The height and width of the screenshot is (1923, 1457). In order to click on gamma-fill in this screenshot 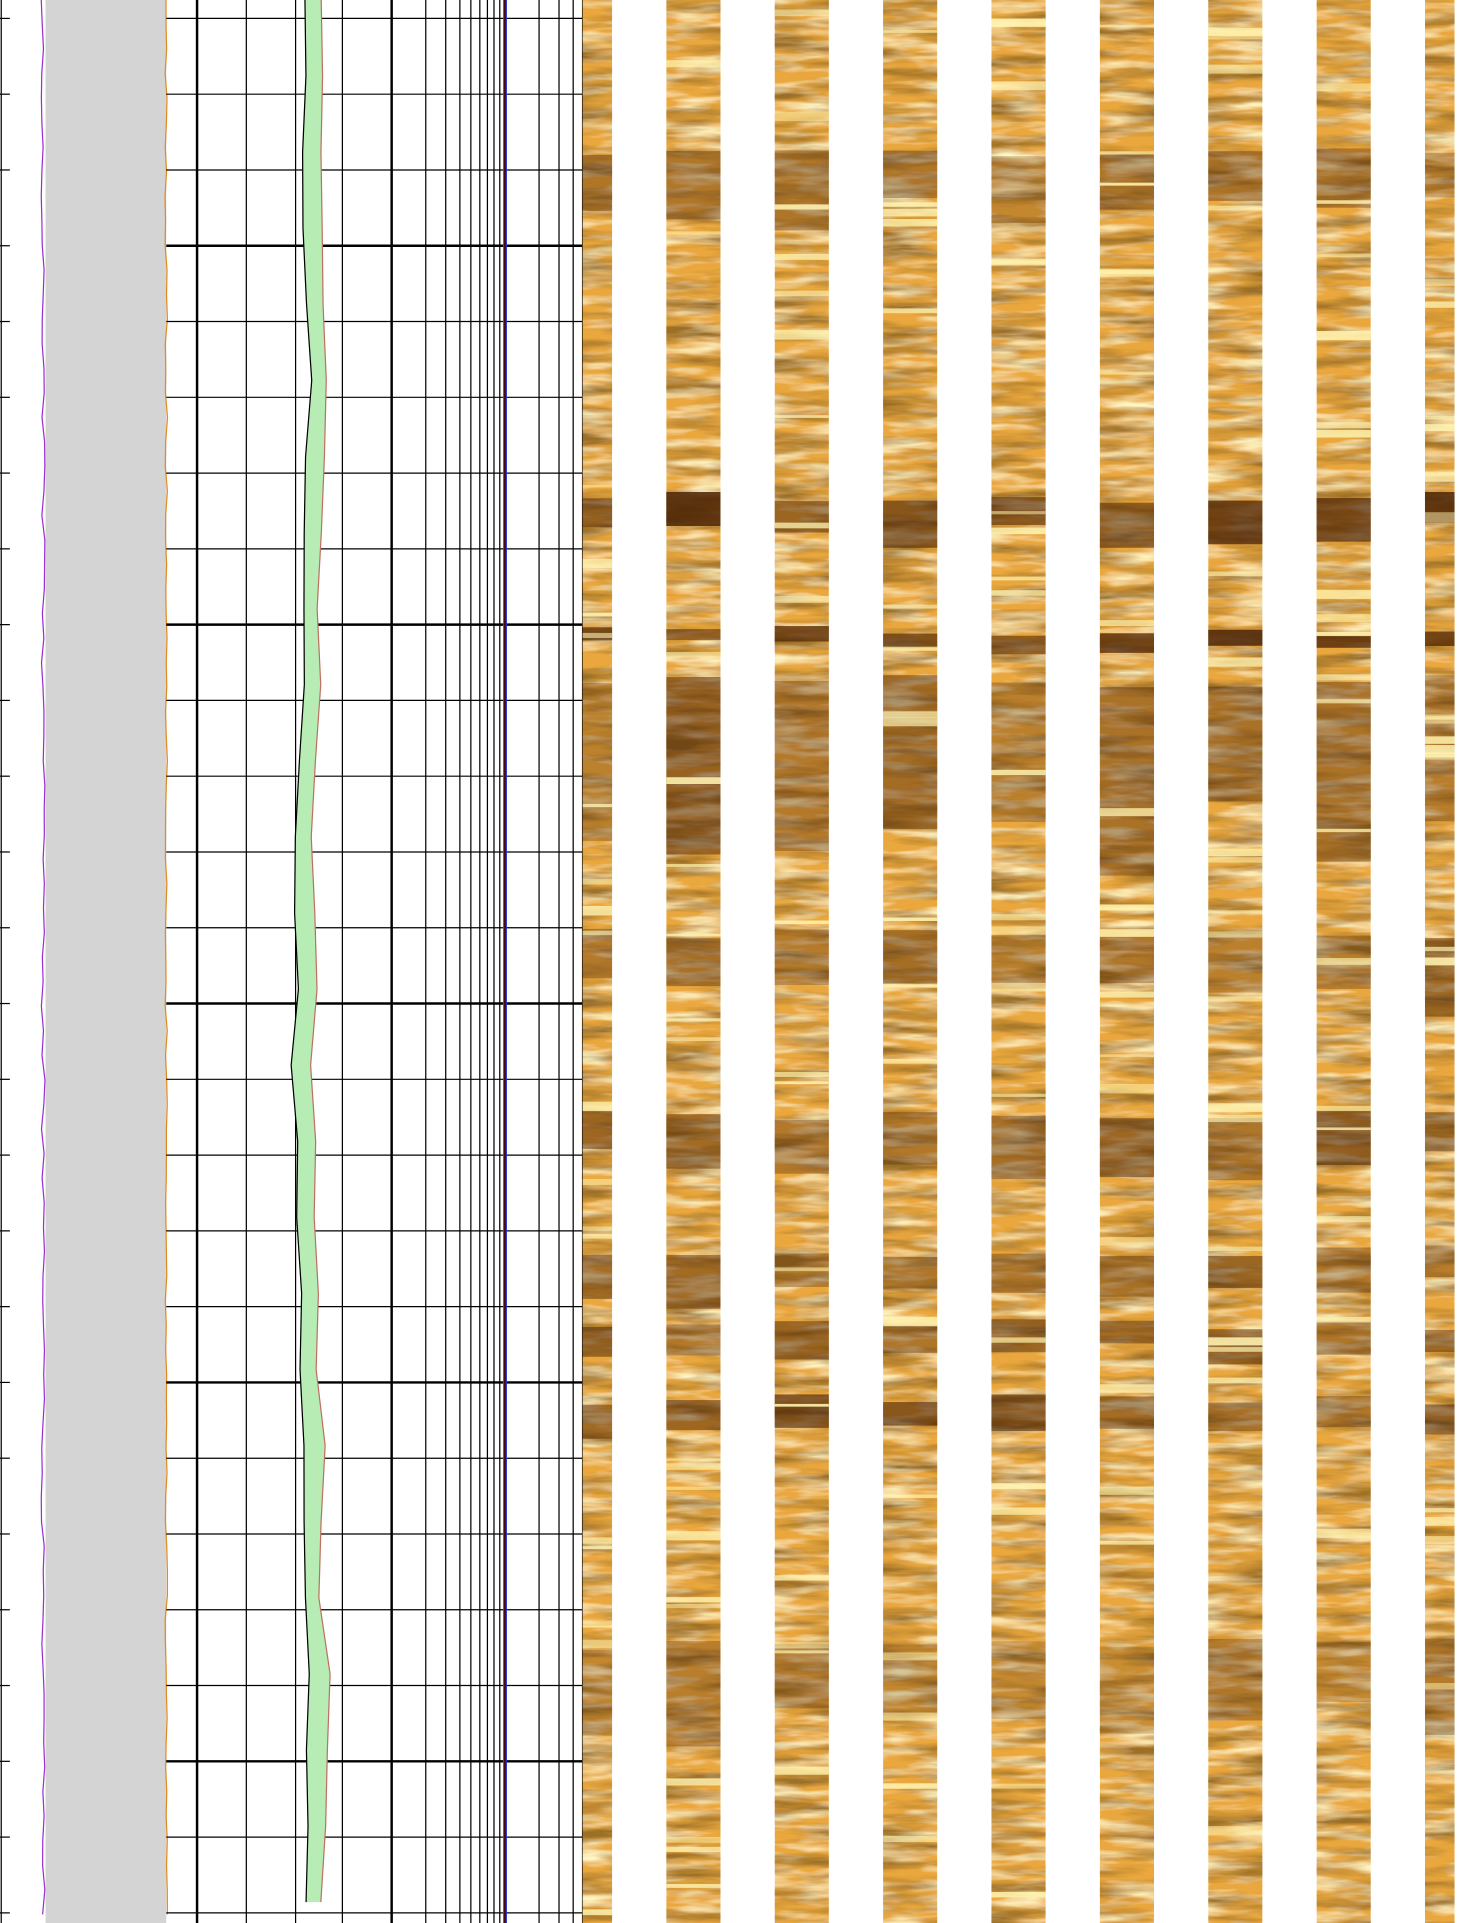, I will do `click(311, 951)`.